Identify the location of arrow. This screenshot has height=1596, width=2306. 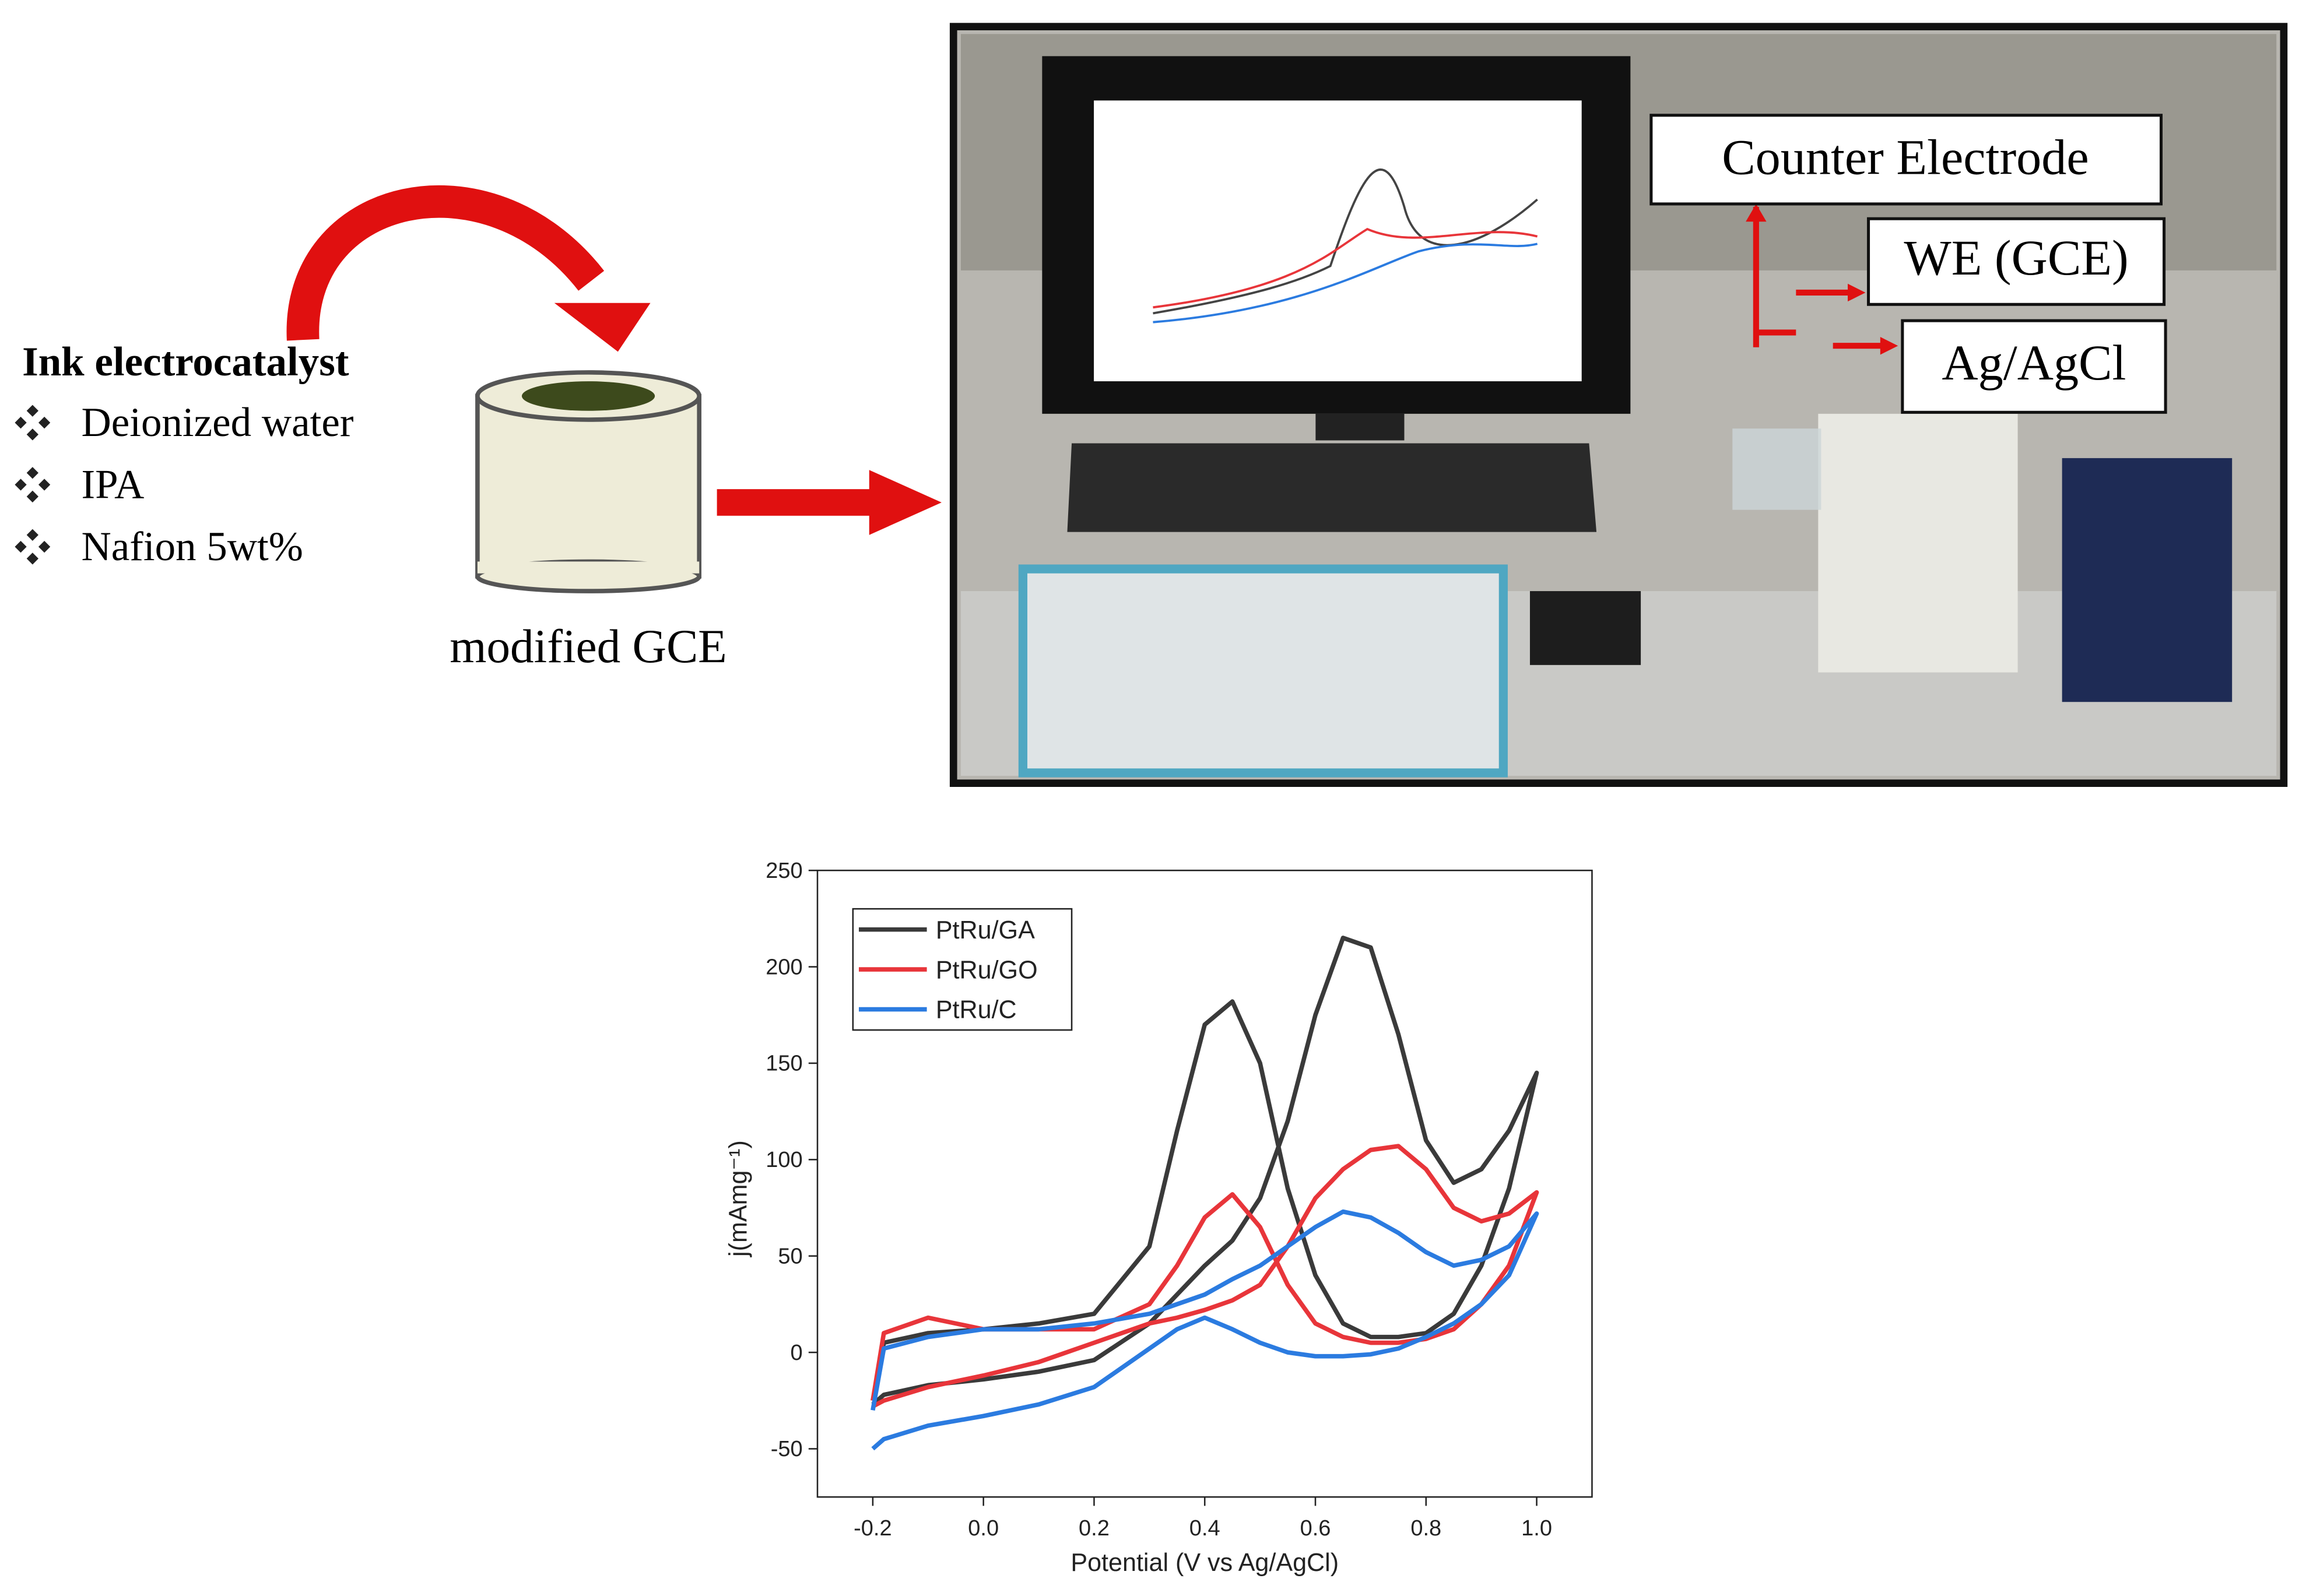
(794, 503).